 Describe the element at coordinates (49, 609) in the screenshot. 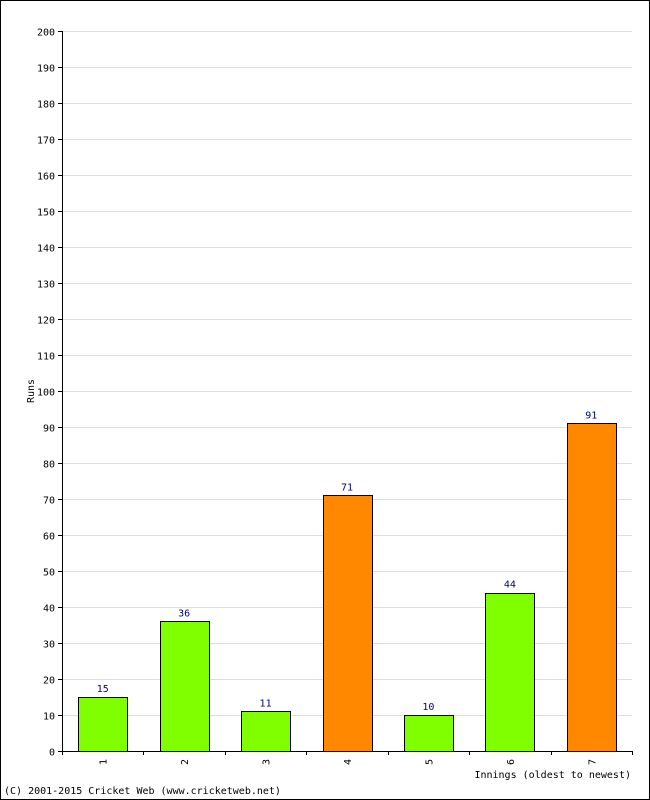

I see `y-tick-label: 40` at that location.